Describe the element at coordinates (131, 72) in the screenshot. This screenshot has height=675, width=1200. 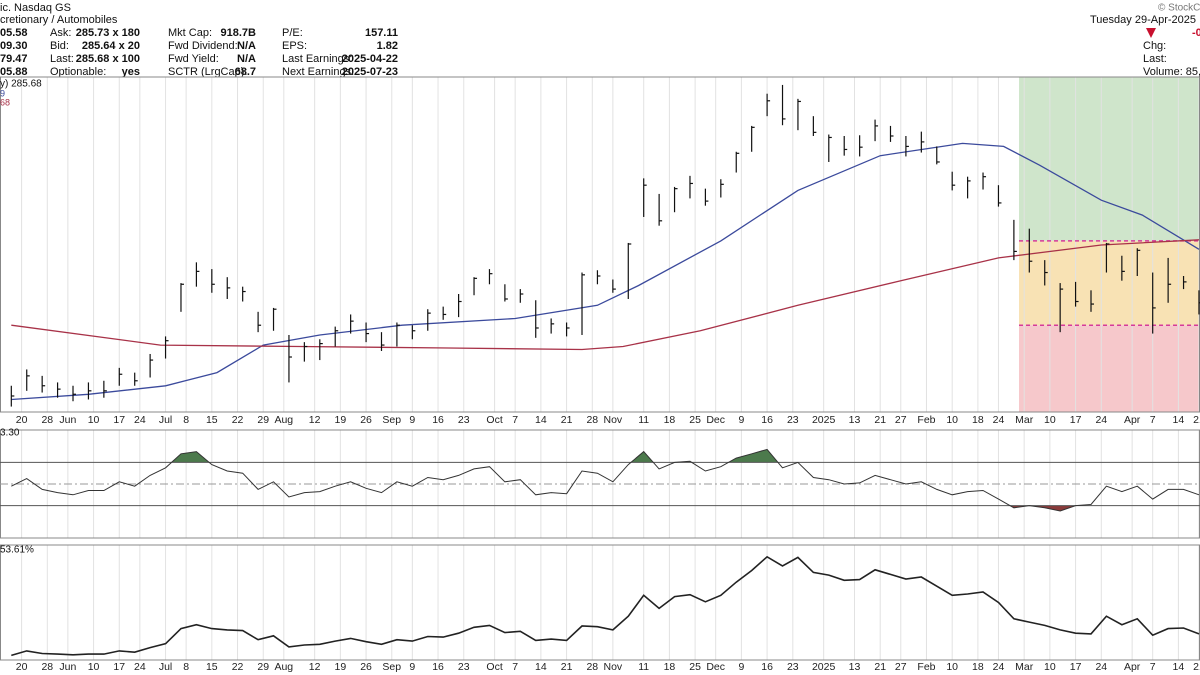
I see `field-value: yes` at that location.